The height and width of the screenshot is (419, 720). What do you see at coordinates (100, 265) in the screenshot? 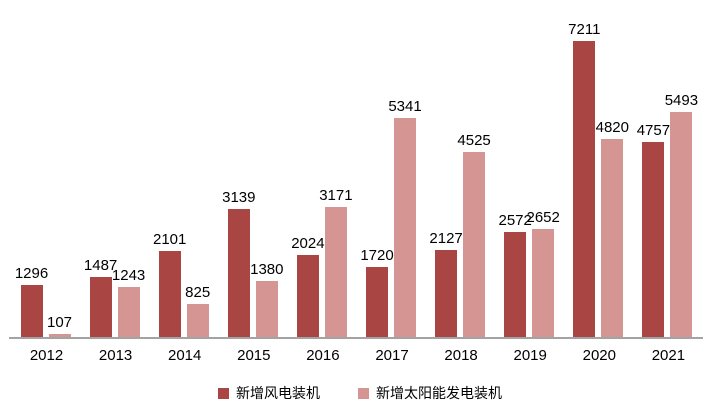
I see `value-label-series0-2013: 1487` at bounding box center [100, 265].